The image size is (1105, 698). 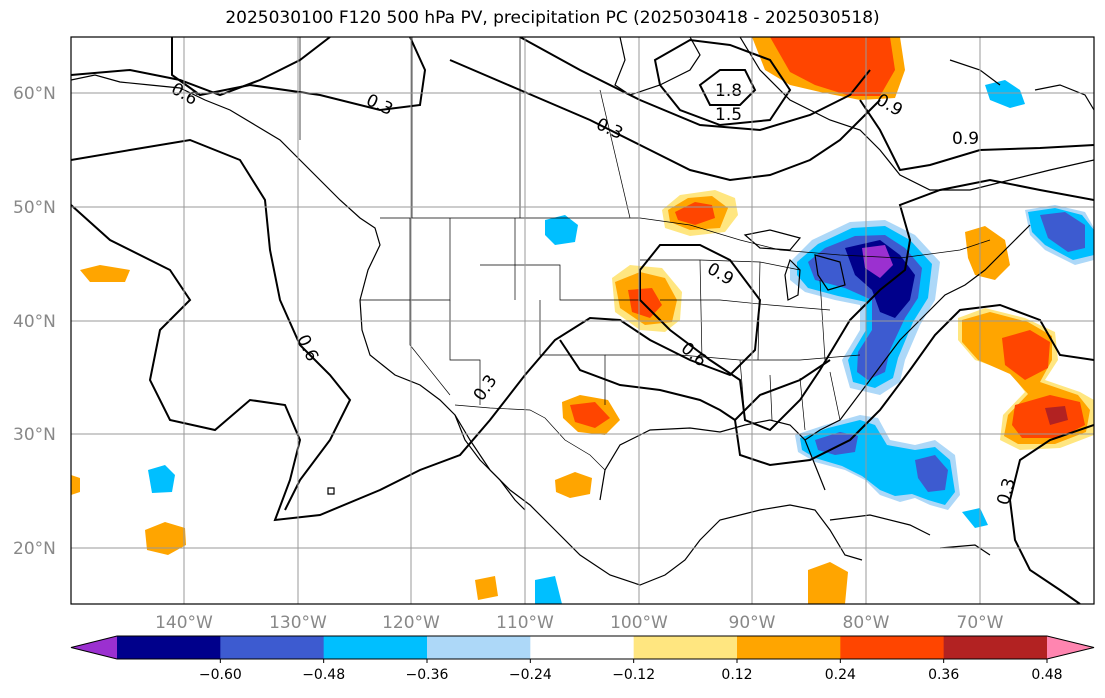 What do you see at coordinates (965, 139) in the screenshot?
I see `contour-label: 0.9` at bounding box center [965, 139].